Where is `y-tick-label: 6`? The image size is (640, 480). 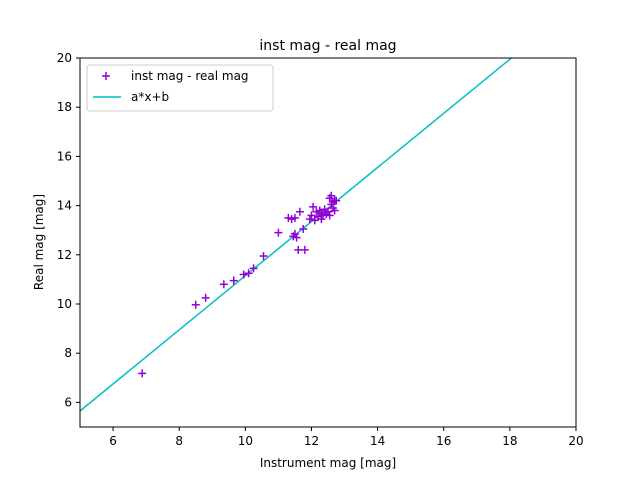 y-tick-label: 6 is located at coordinates (68, 402).